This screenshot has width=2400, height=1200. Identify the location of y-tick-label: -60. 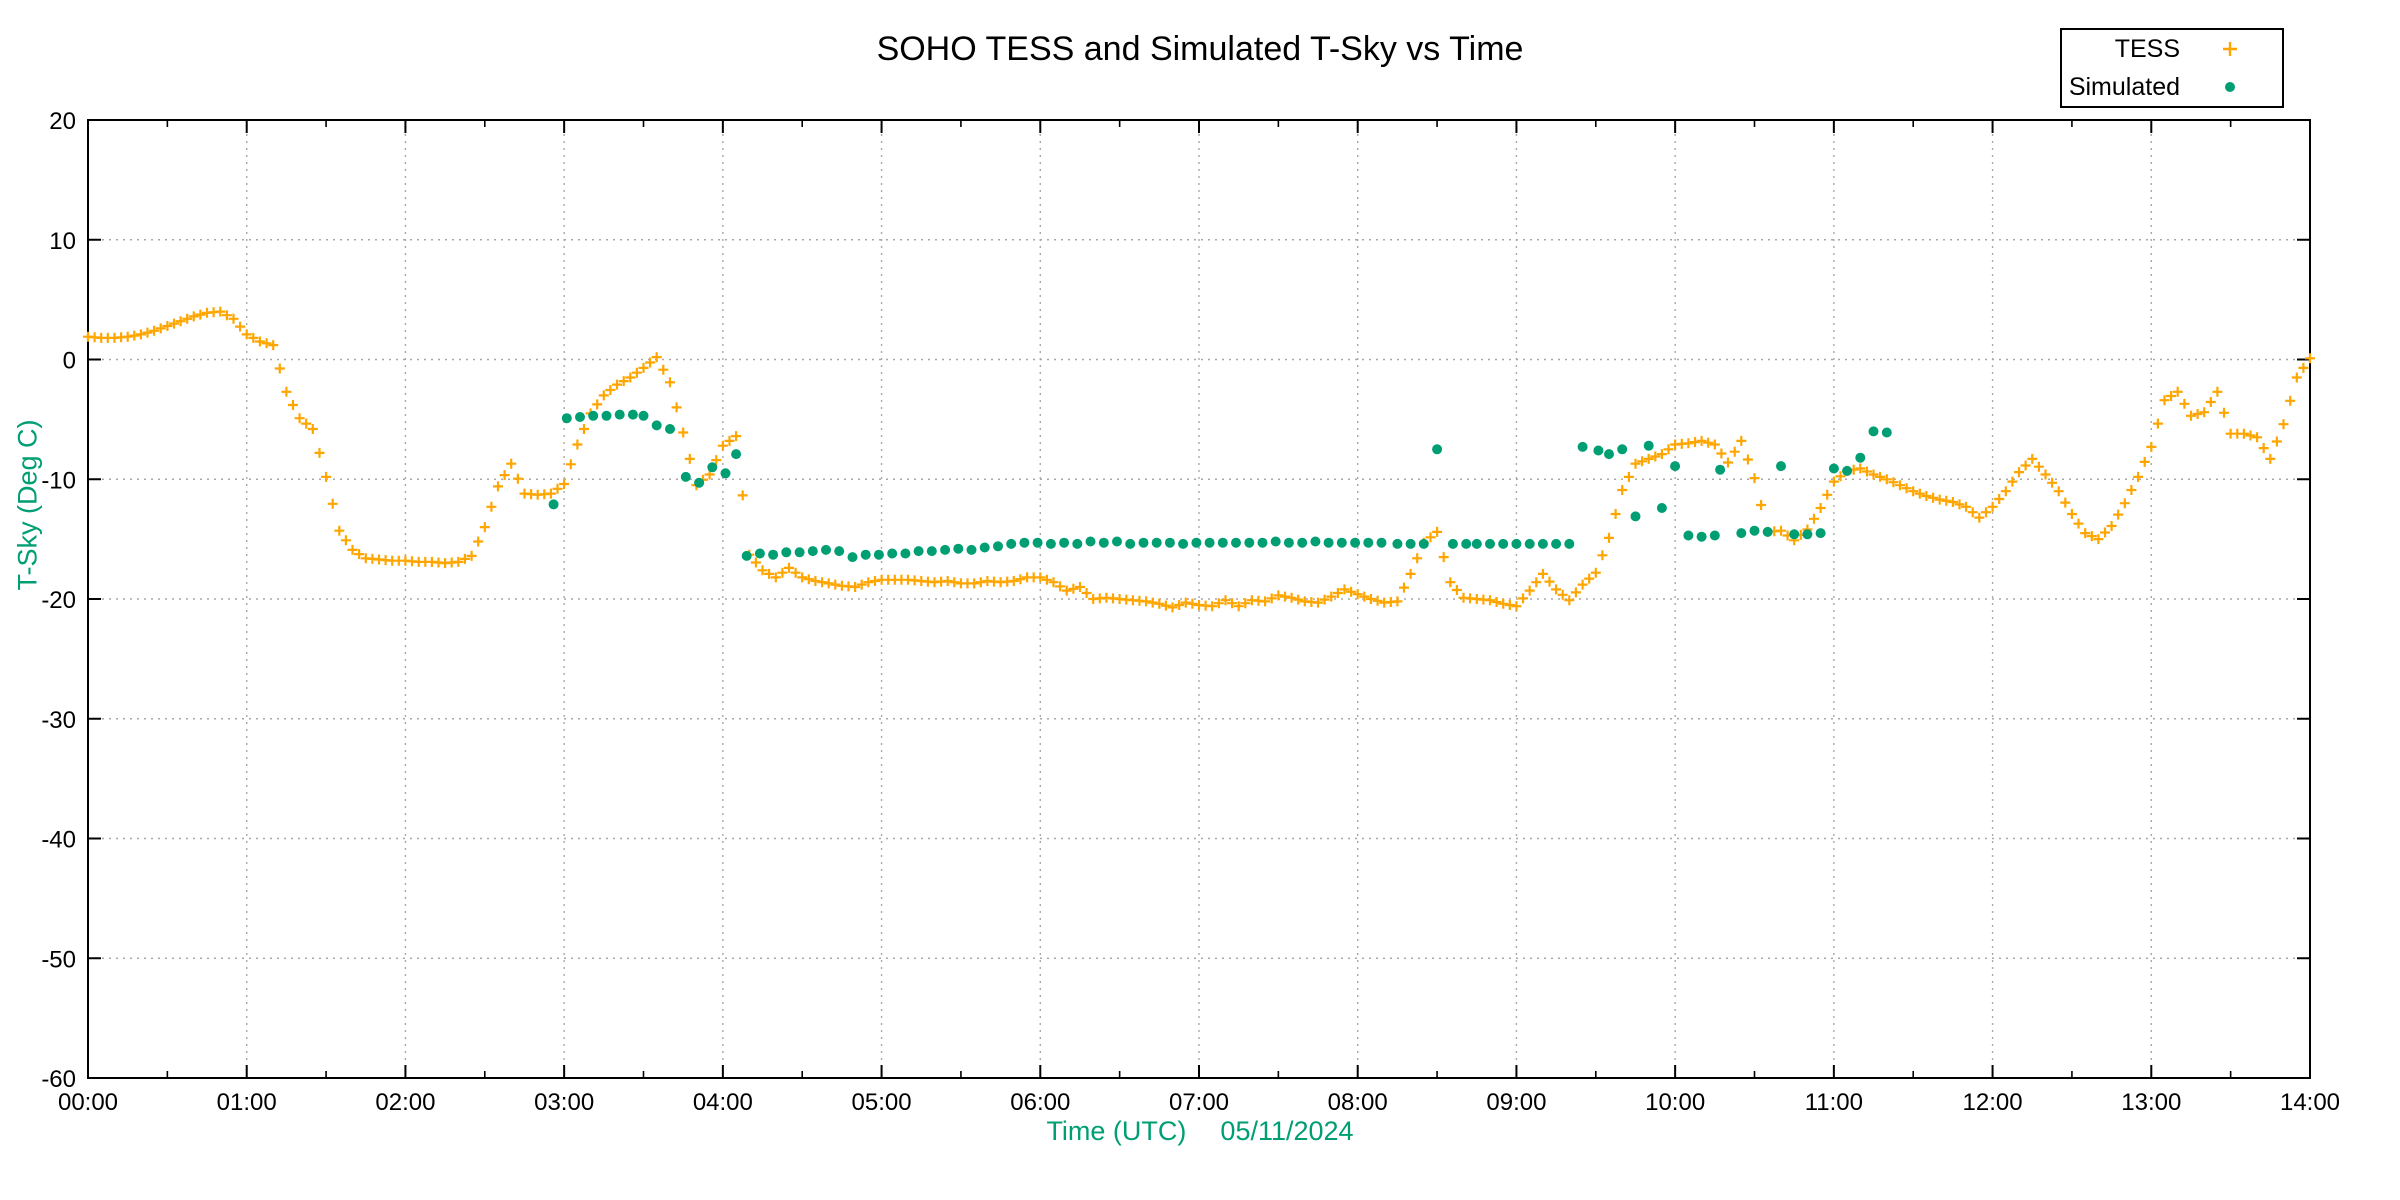
(58, 1079).